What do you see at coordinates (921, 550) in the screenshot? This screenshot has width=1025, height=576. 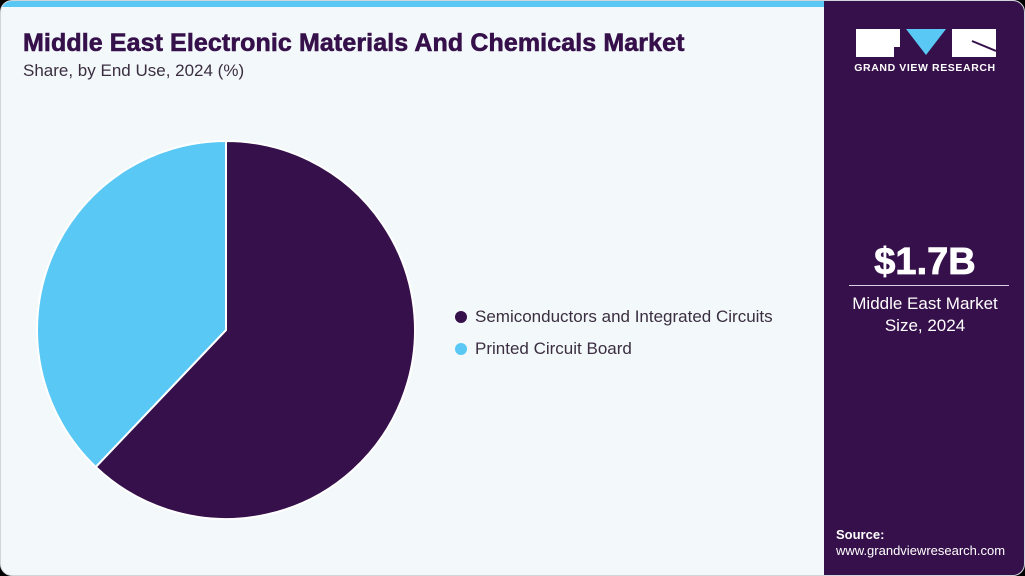 I see `source-link: www.grandviewresearch.com` at bounding box center [921, 550].